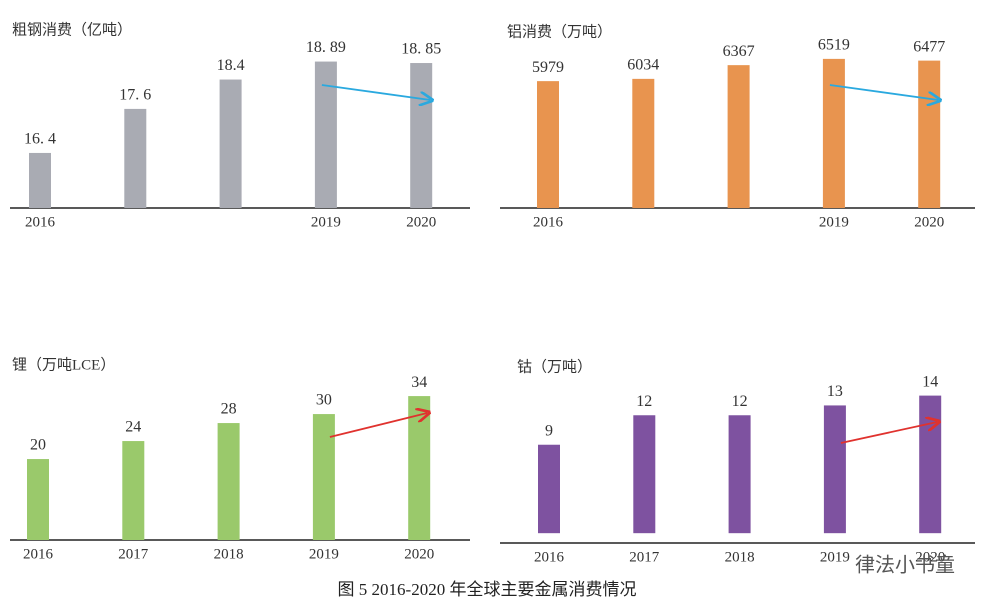  Describe the element at coordinates (643, 65) in the screenshot. I see `value-label: 6034` at that location.